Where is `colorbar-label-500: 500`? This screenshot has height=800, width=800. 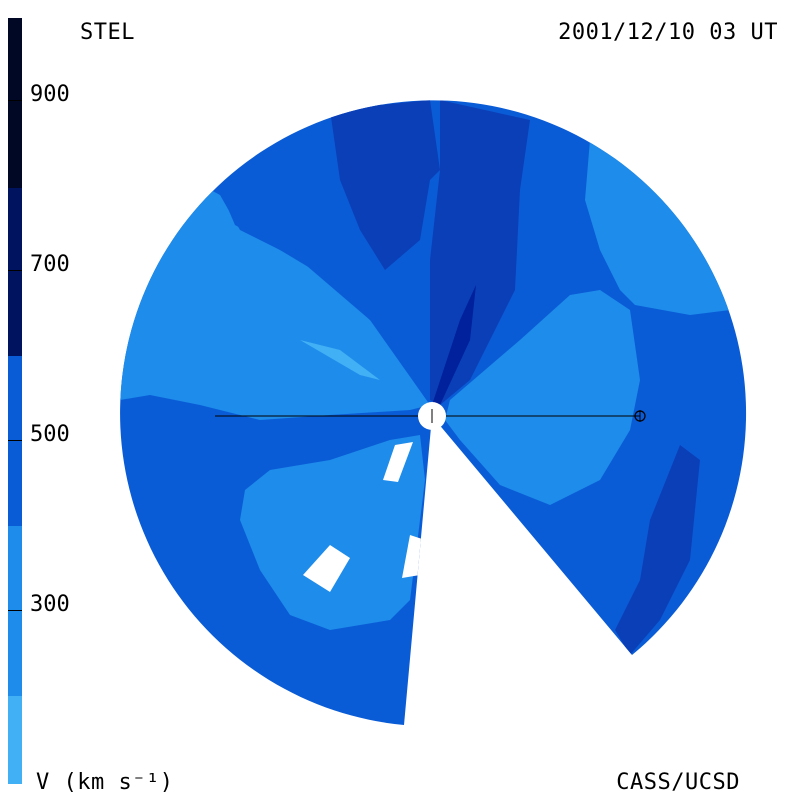 colorbar-label-500: 500 is located at coordinates (50, 434).